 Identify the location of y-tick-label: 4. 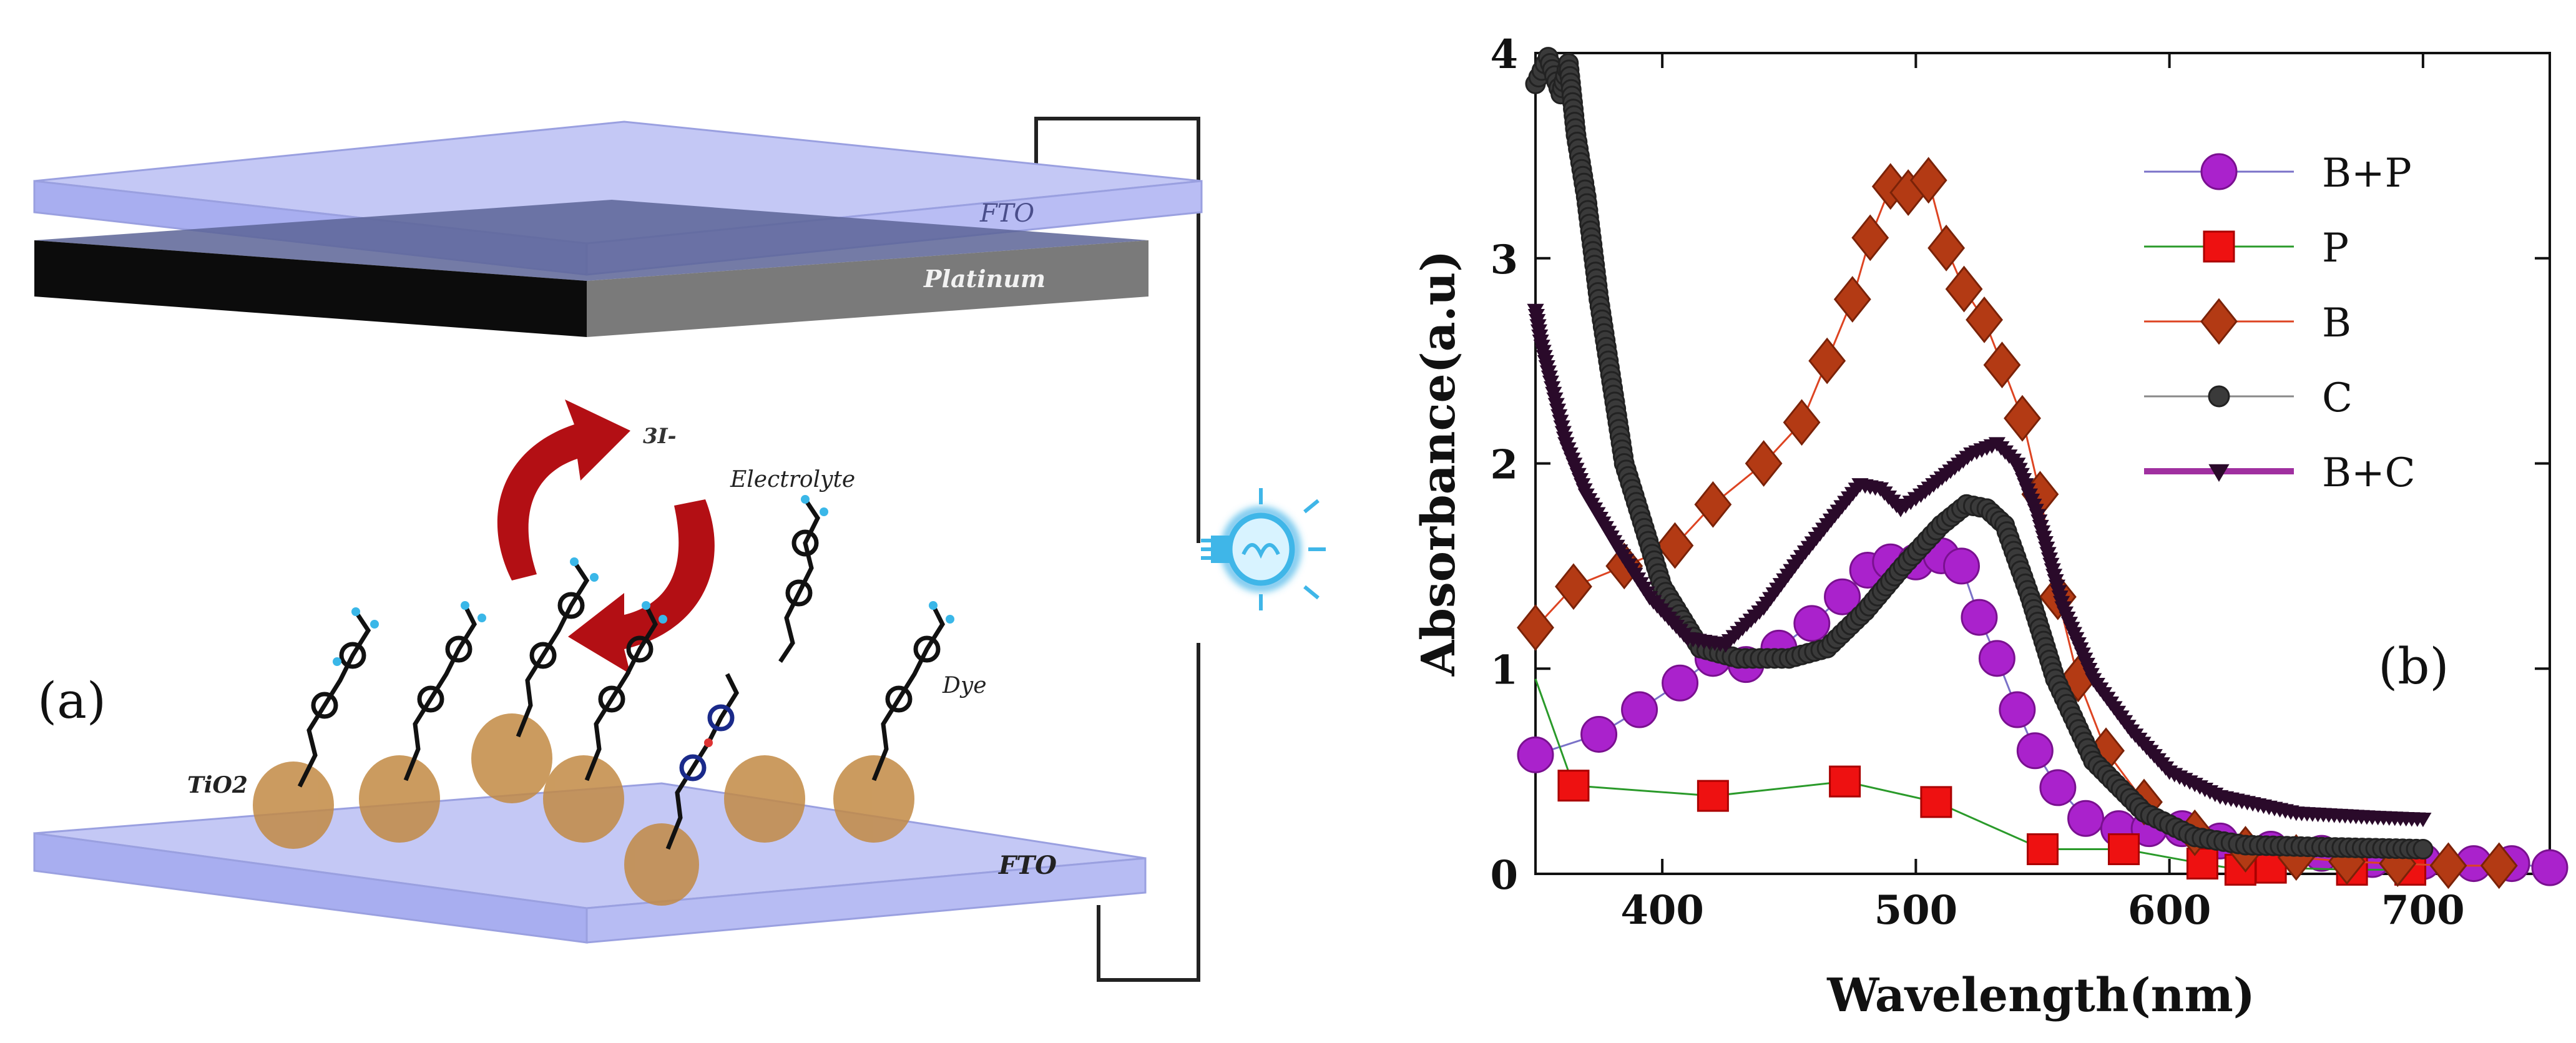
(1504, 54).